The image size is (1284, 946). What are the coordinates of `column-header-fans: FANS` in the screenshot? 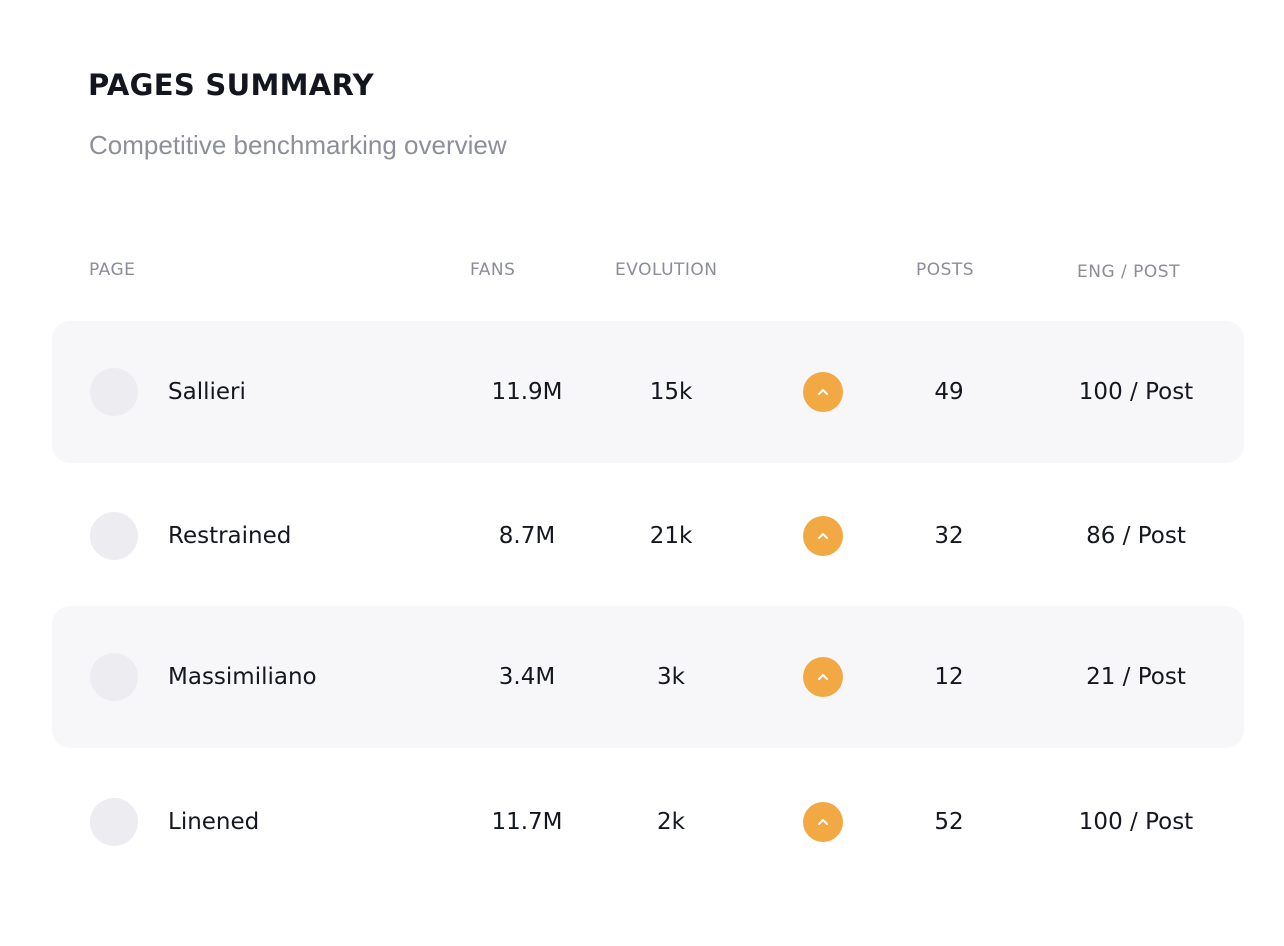 It's located at (493, 270).